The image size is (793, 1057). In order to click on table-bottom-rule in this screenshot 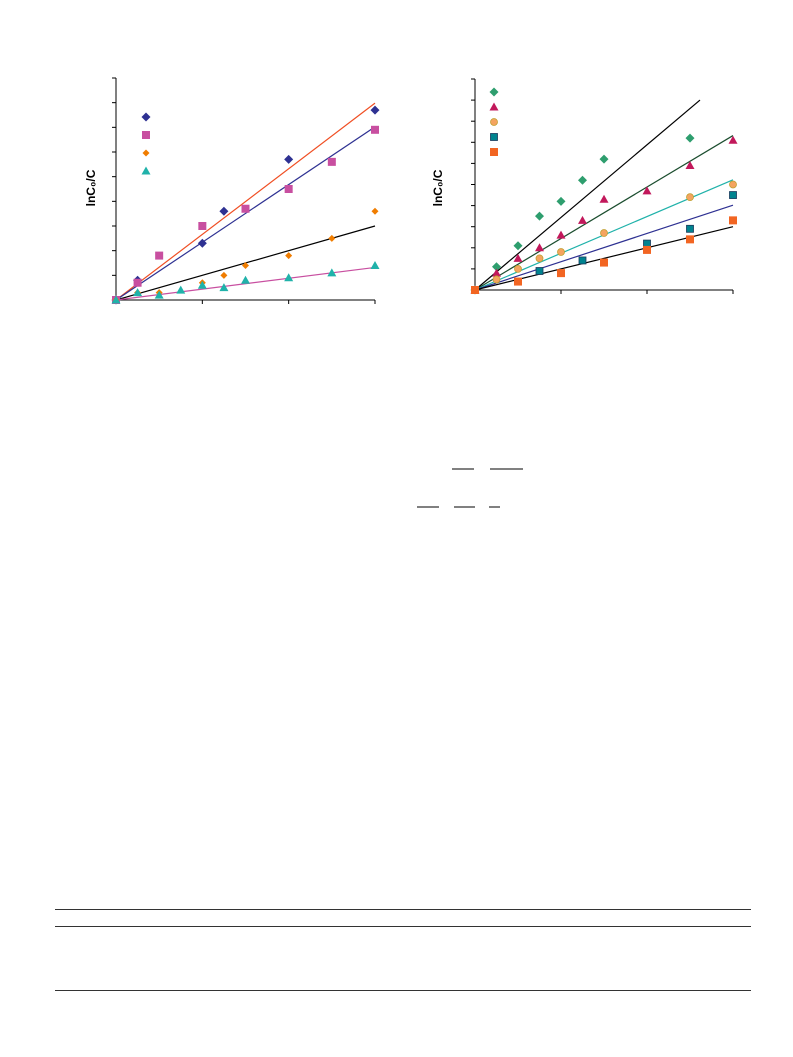, I will do `click(403, 990)`.